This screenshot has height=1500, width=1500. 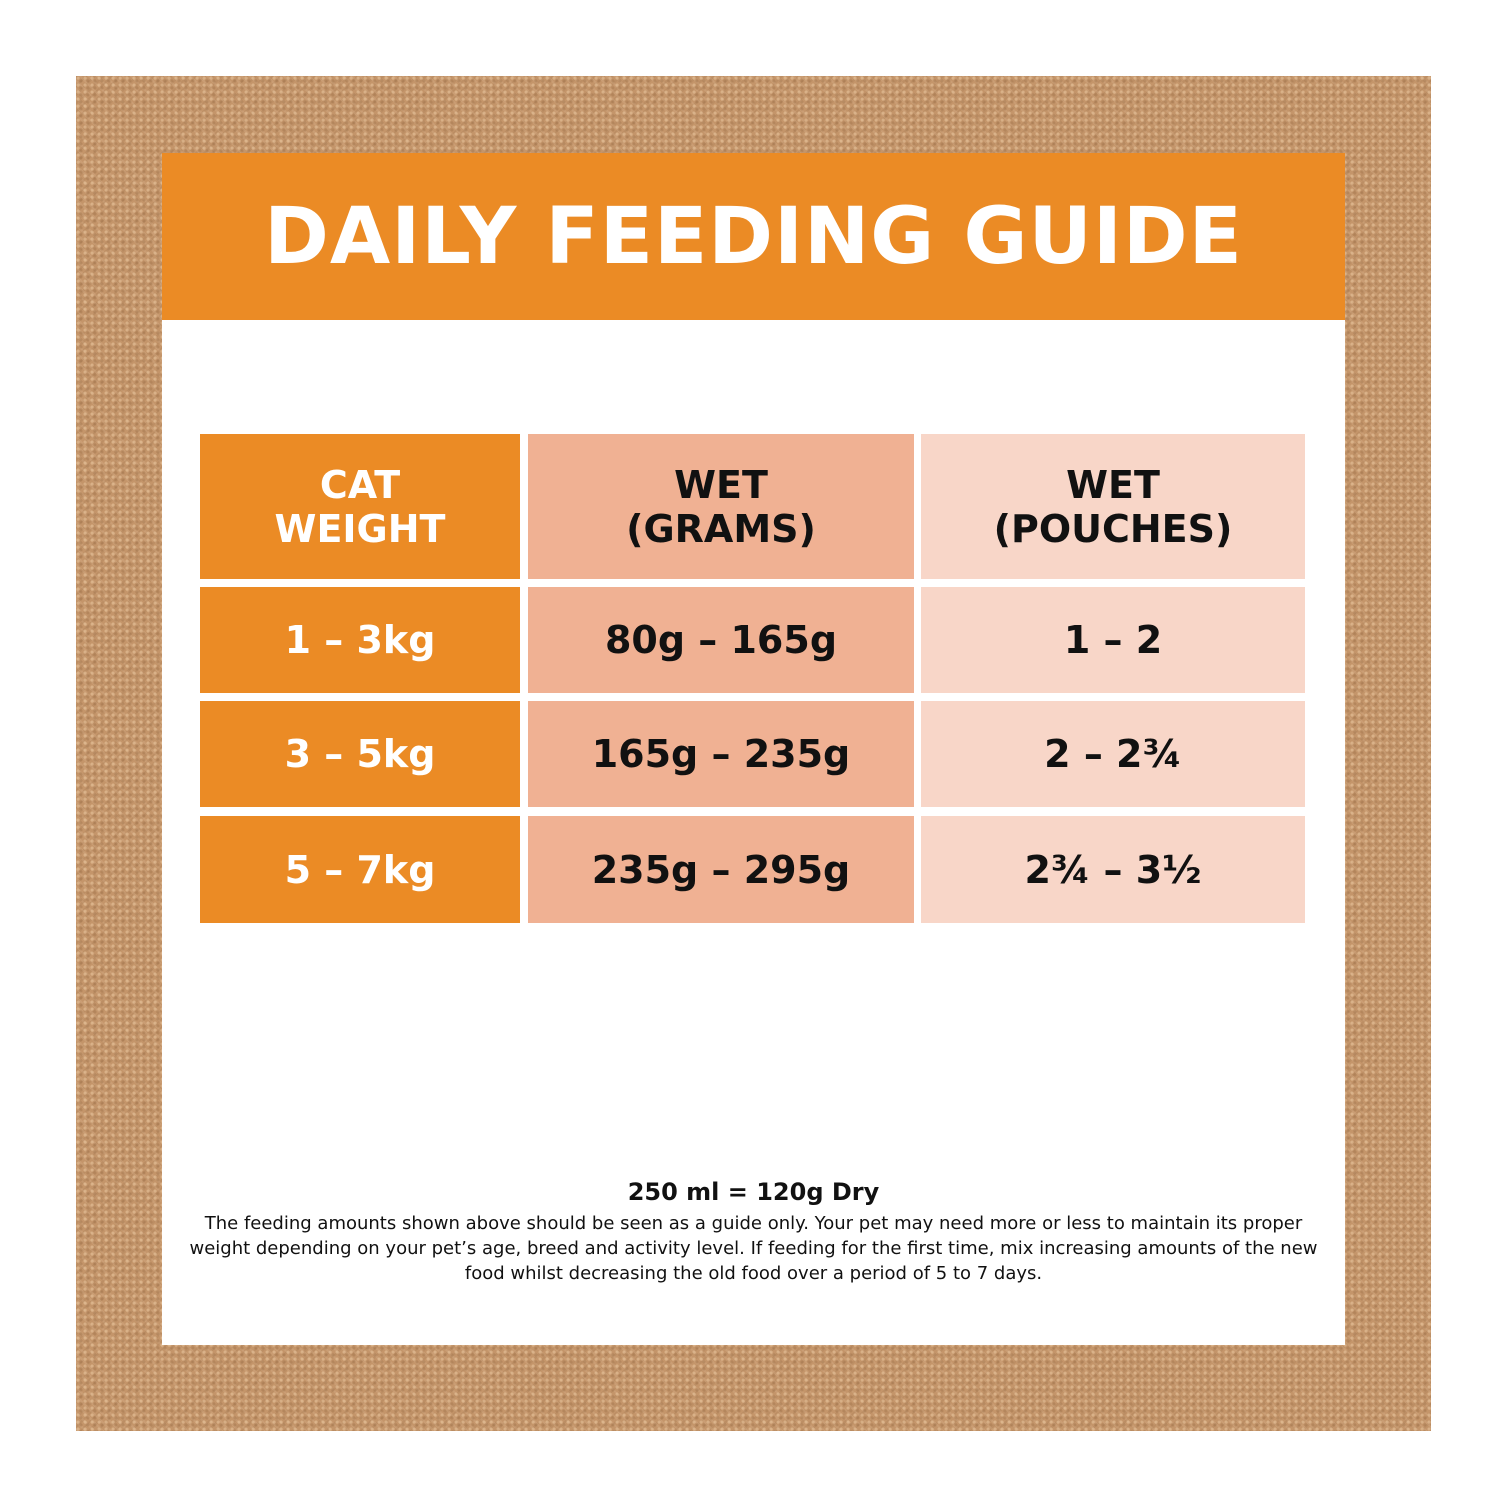 I want to click on cell-text: 3 – 5kg, so click(x=360, y=754).